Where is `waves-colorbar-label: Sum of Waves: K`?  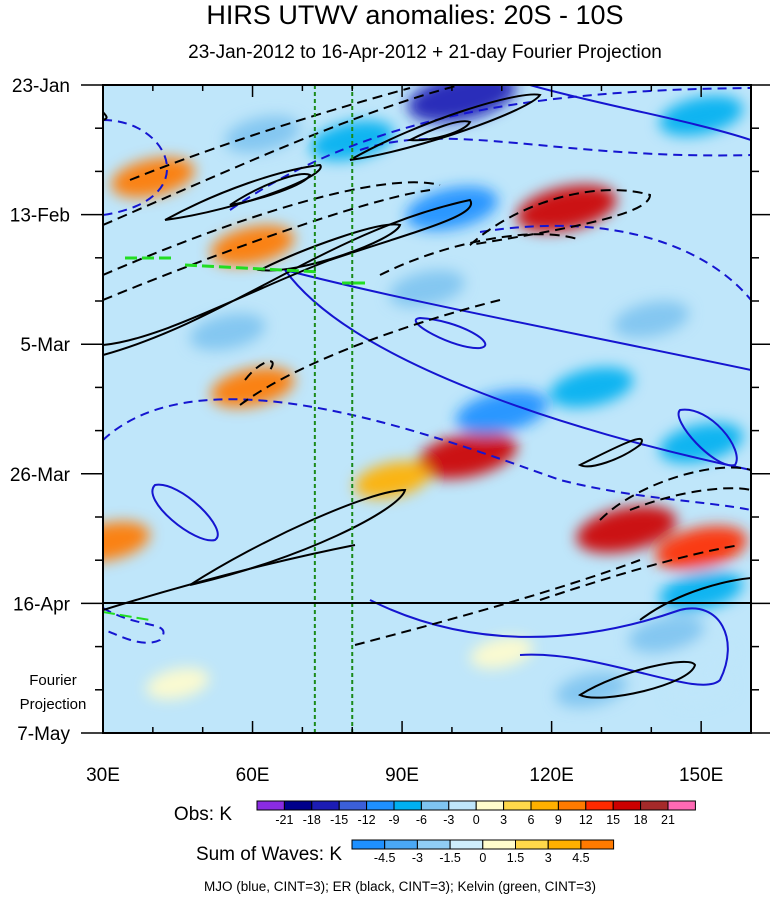 waves-colorbar-label: Sum of Waves: K is located at coordinates (269, 854).